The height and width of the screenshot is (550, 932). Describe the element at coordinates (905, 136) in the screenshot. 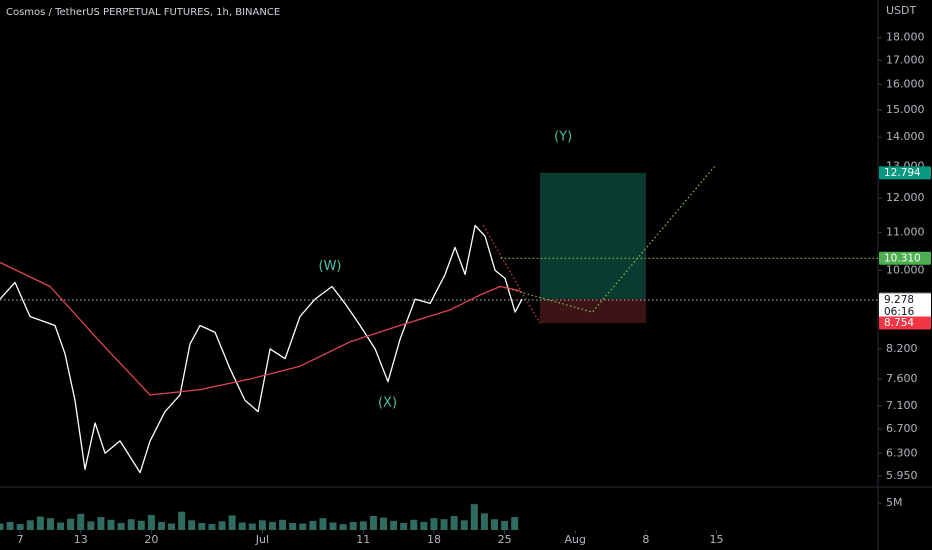

I see `y-tick-label: 14.000` at that location.